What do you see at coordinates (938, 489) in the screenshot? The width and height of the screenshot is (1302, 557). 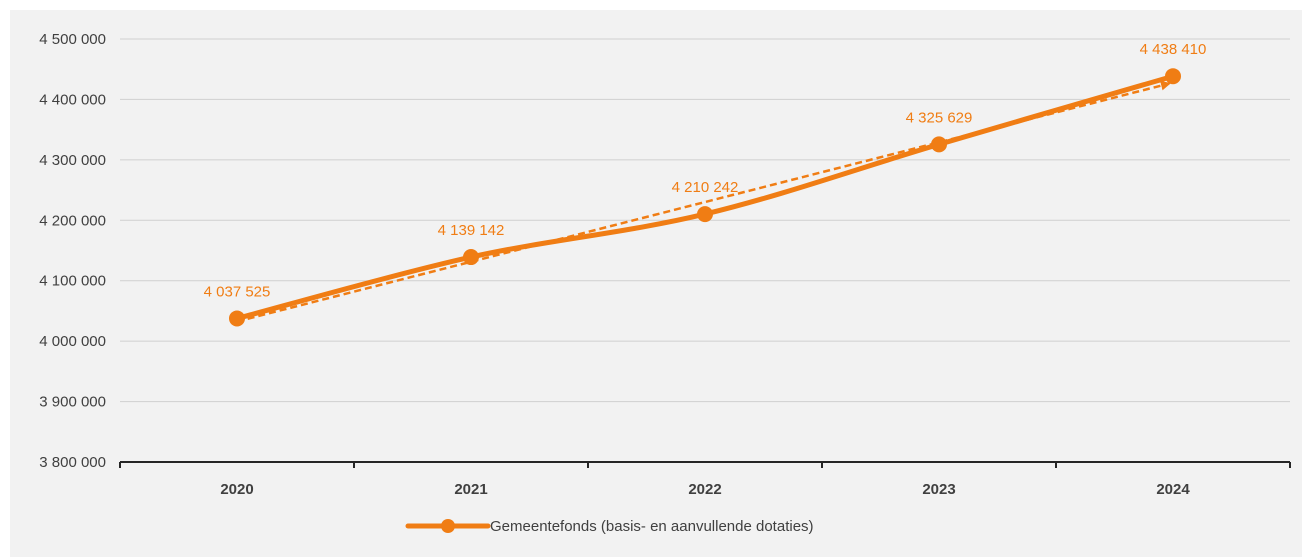 I see `x-tick-label: 2023` at bounding box center [938, 489].